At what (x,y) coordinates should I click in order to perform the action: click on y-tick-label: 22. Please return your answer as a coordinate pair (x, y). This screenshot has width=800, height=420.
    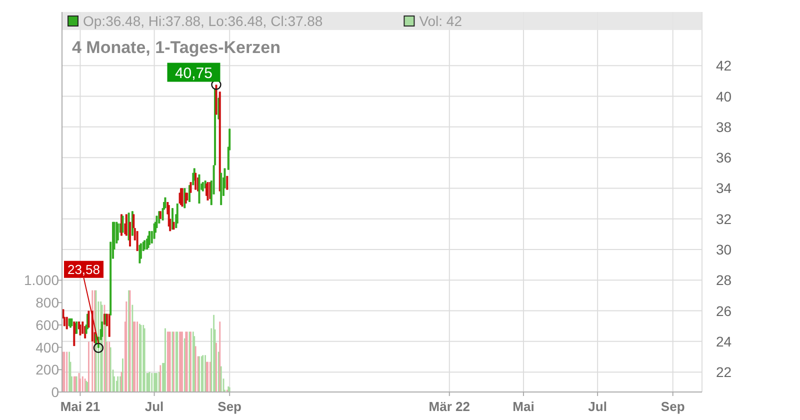
    Looking at the image, I should click on (724, 372).